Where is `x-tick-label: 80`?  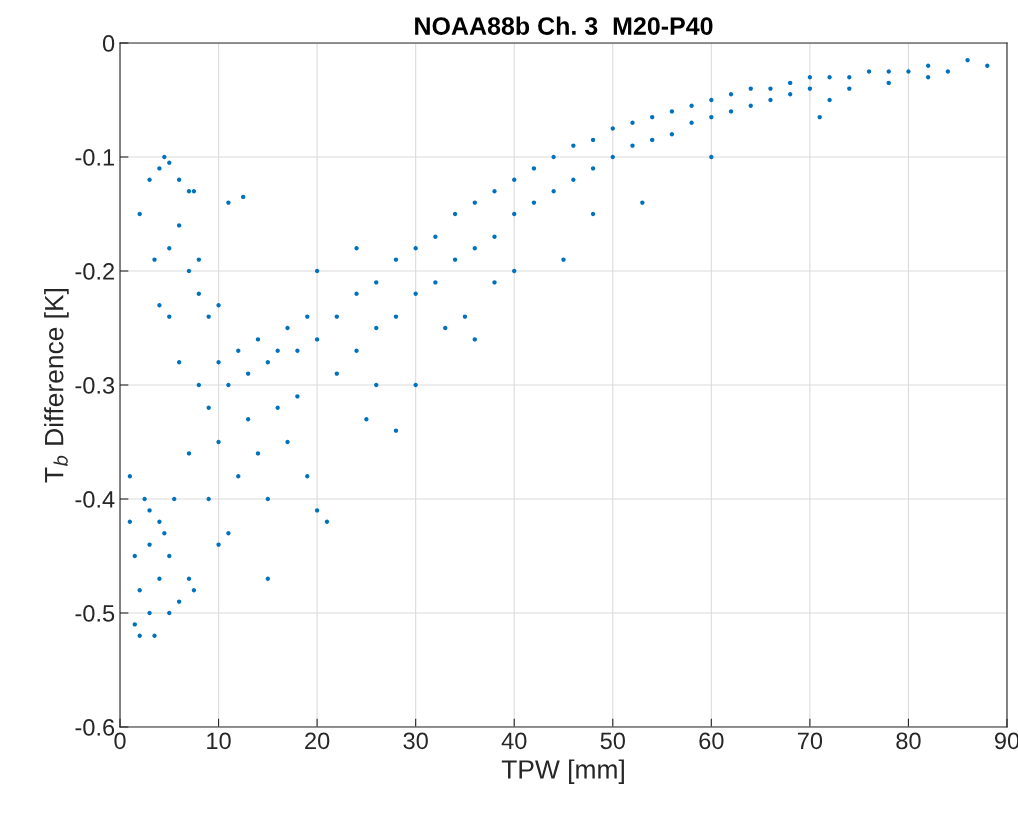 x-tick-label: 80 is located at coordinates (908, 741).